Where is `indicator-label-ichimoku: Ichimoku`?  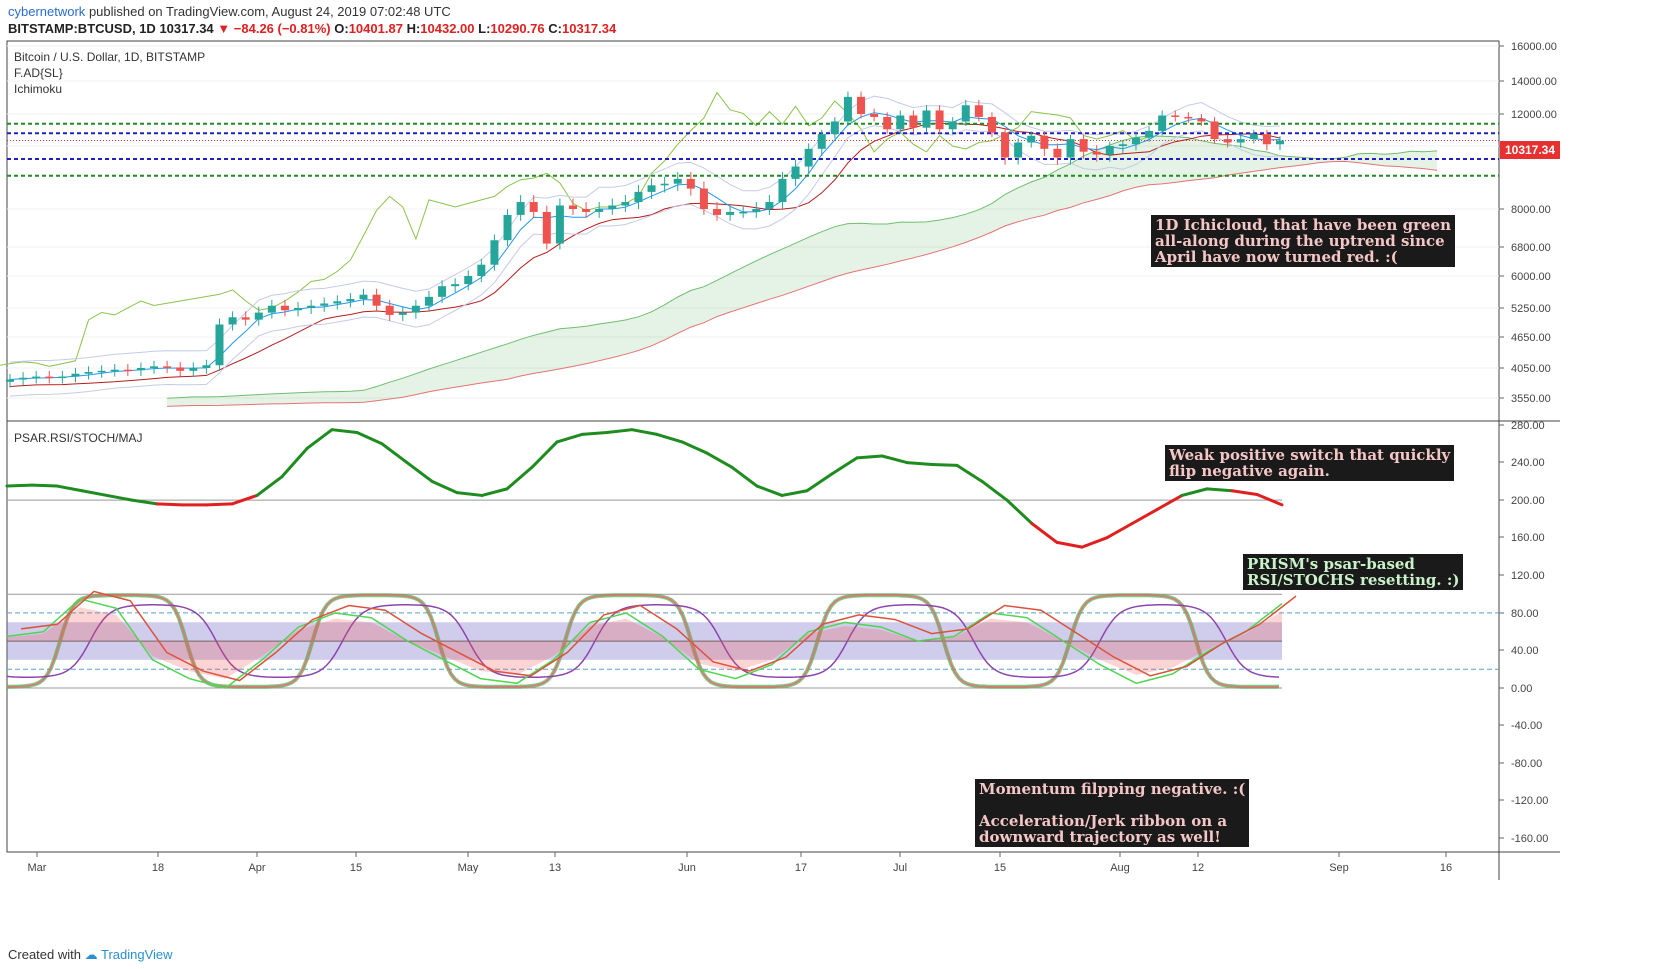 indicator-label-ichimoku: Ichimoku is located at coordinates (38, 89).